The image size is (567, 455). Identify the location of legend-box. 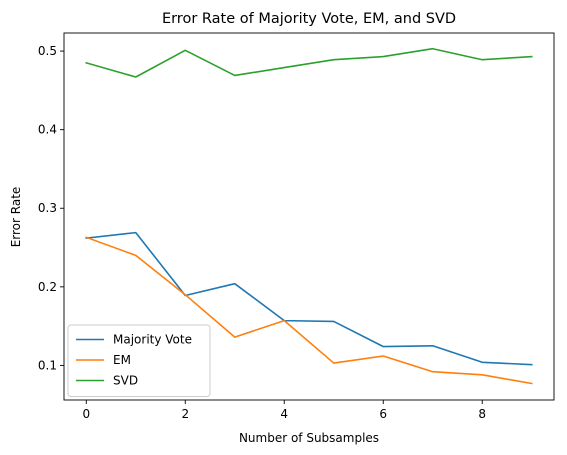
(139, 360).